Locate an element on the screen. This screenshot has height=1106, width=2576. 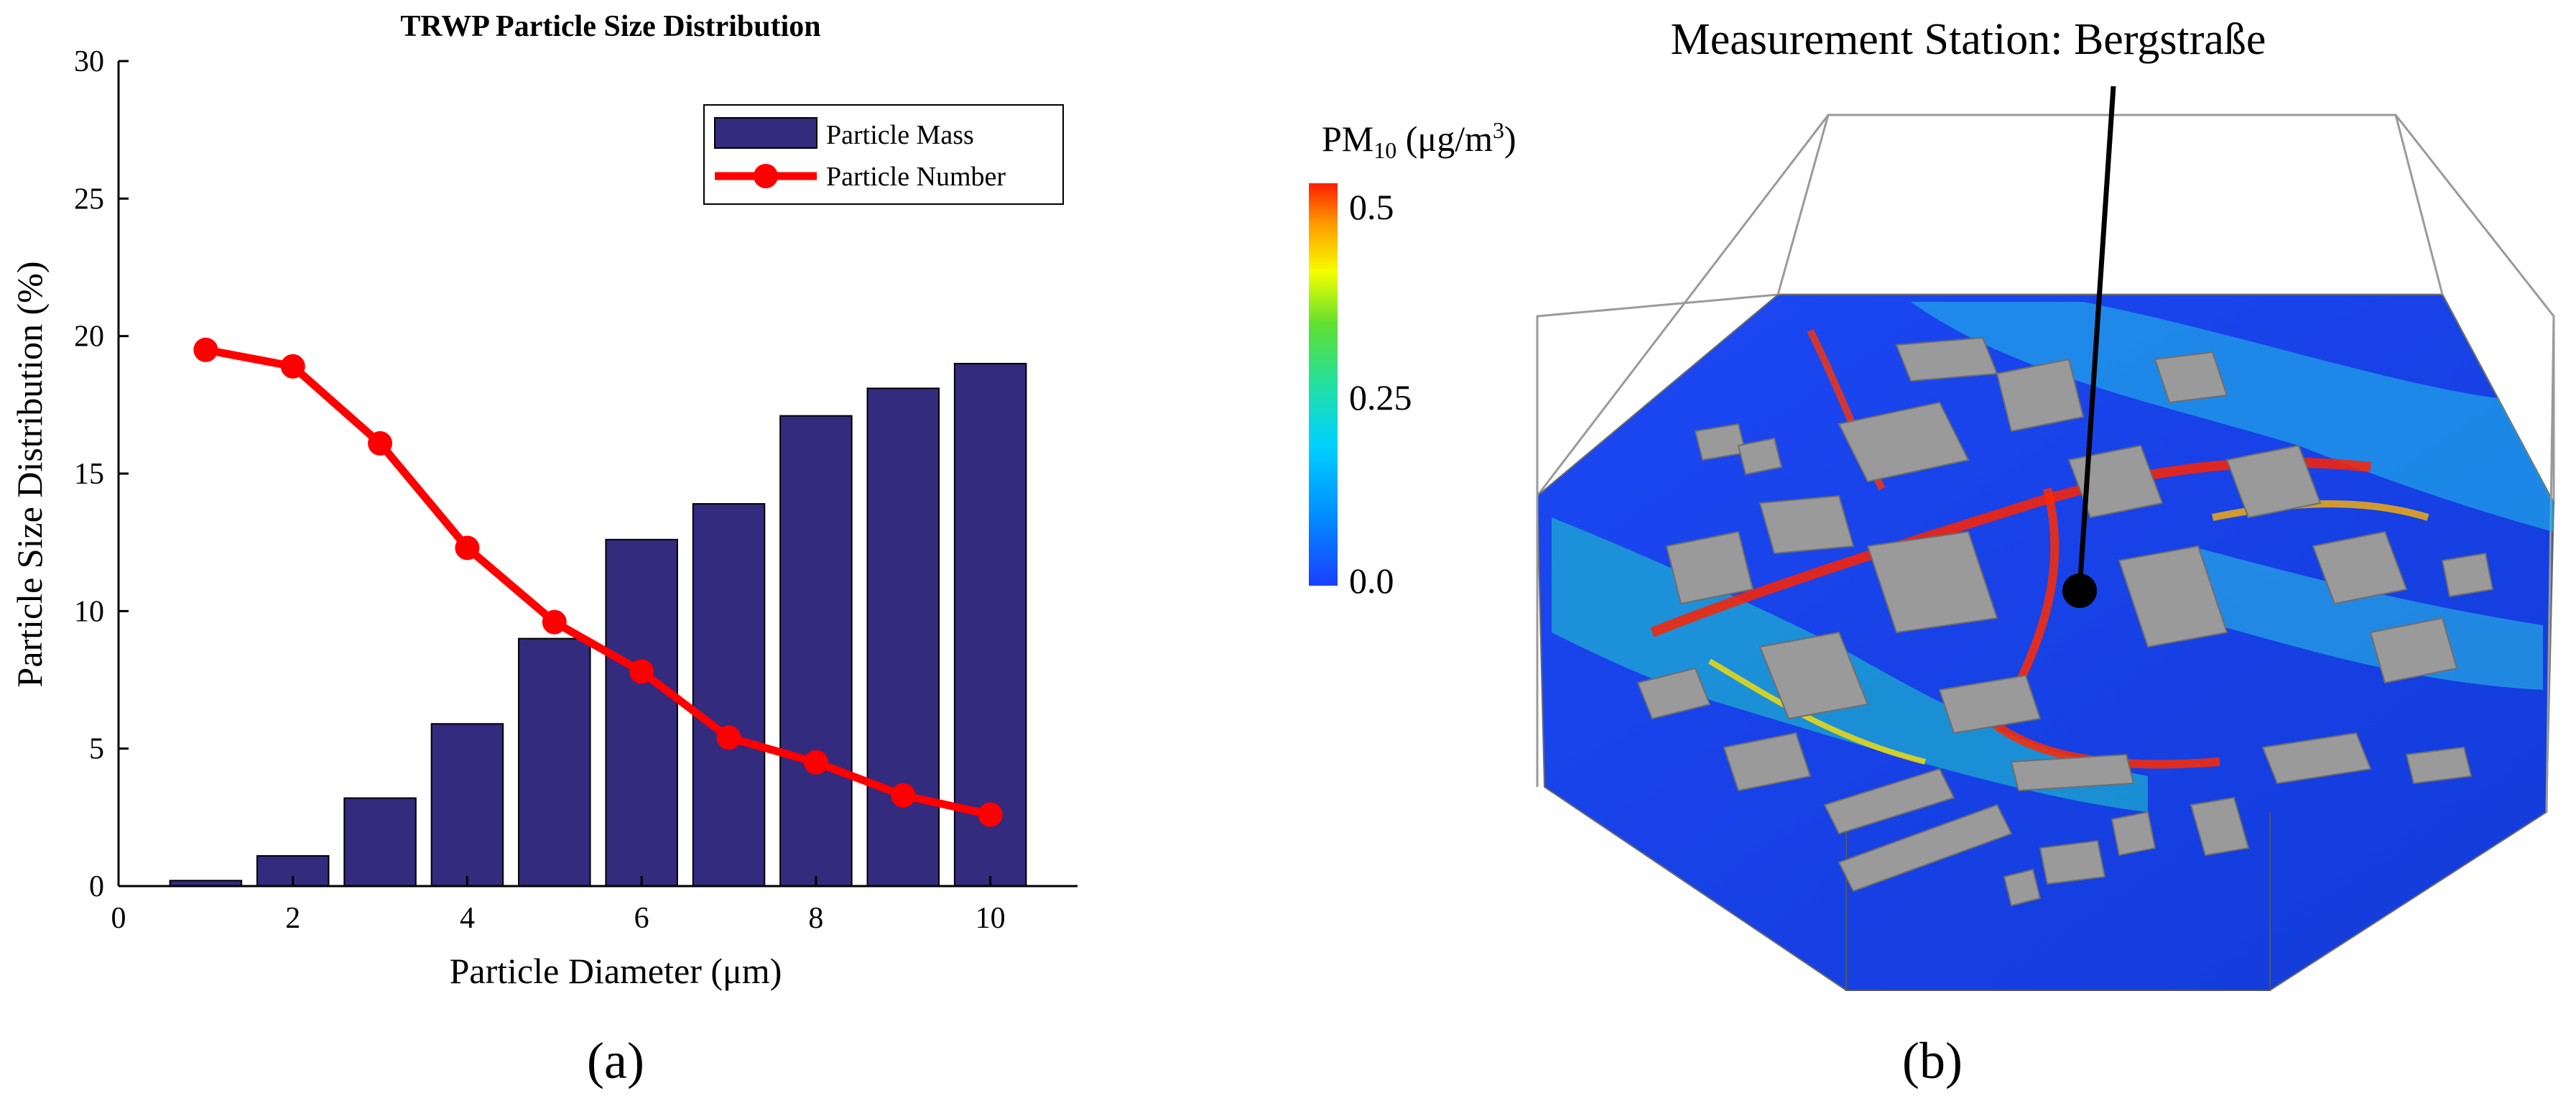
x-ticks: 0 2 4 6 8 10 is located at coordinates (558, 905).